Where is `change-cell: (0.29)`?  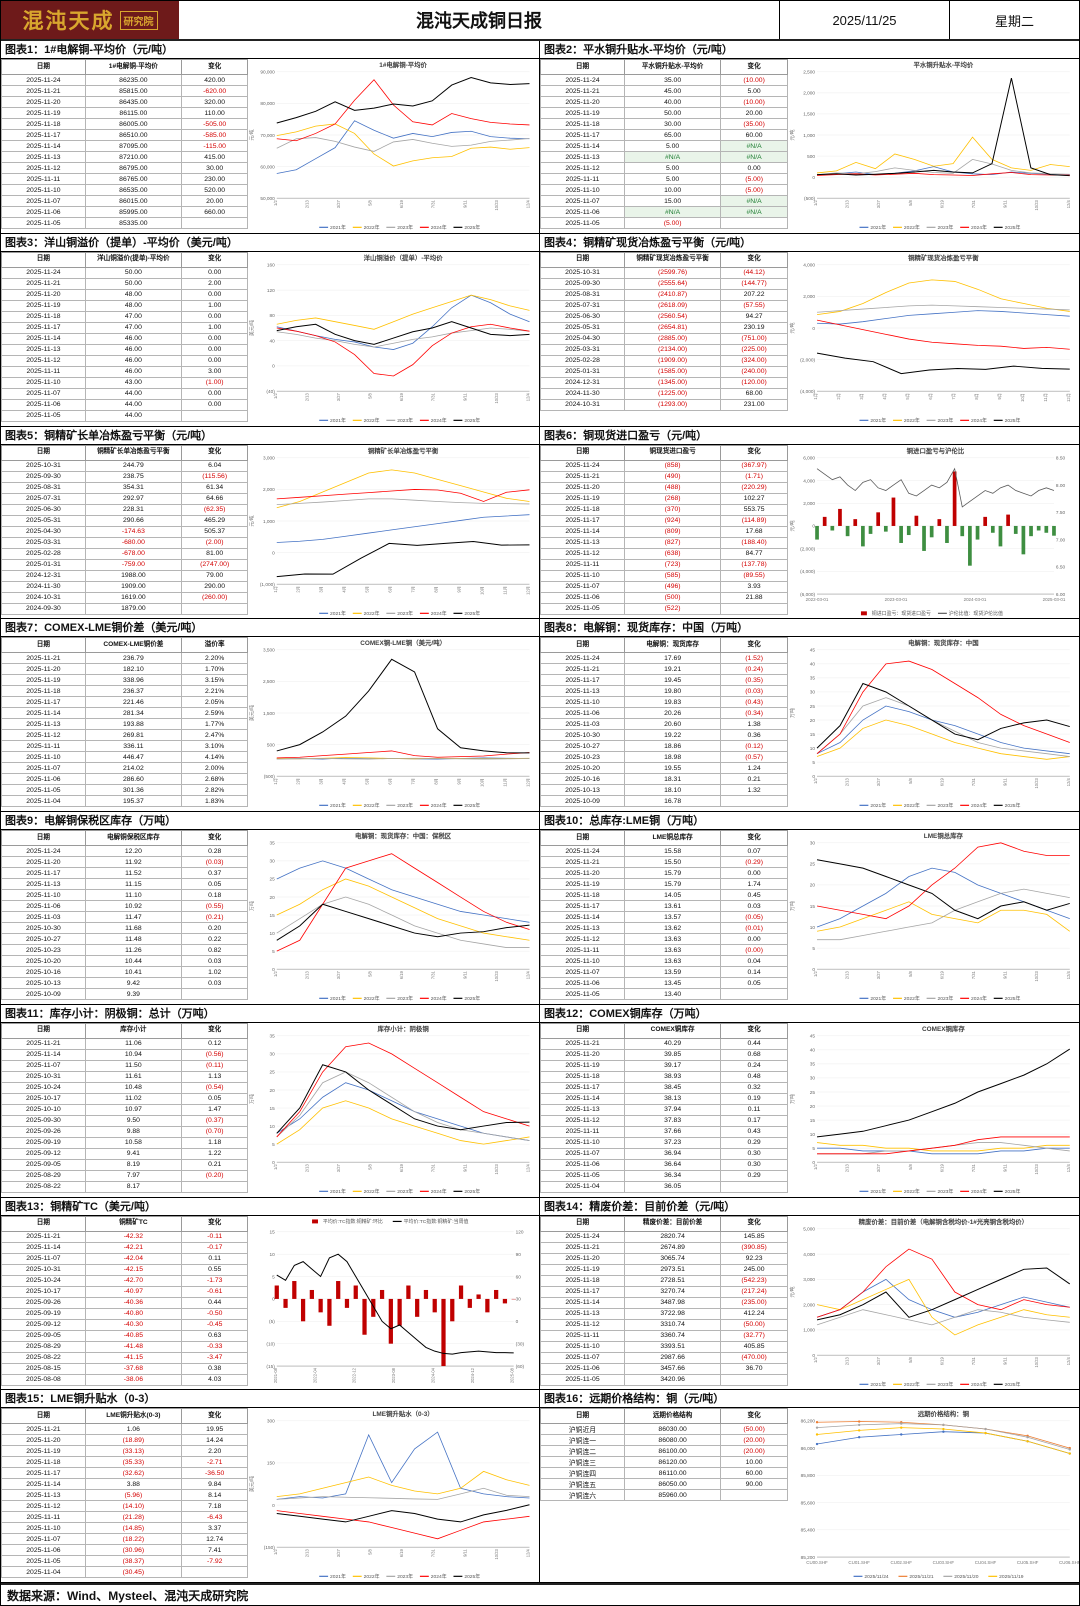
change-cell: (0.29) is located at coordinates (754, 862).